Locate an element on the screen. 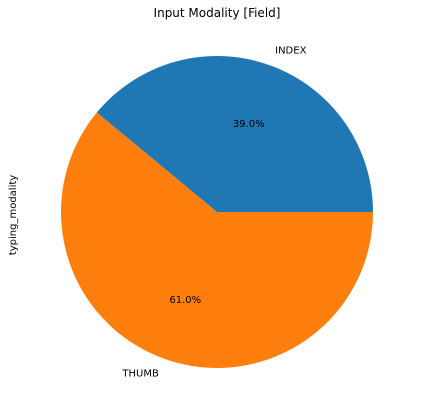  category-label-index: INDEX is located at coordinates (290, 51).